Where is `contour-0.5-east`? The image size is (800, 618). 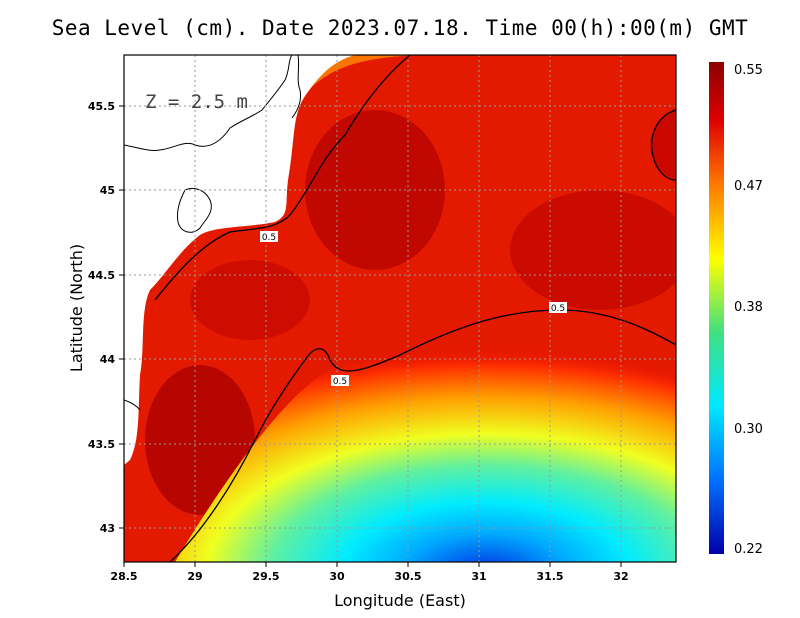 contour-0.5-east is located at coordinates (663, 145).